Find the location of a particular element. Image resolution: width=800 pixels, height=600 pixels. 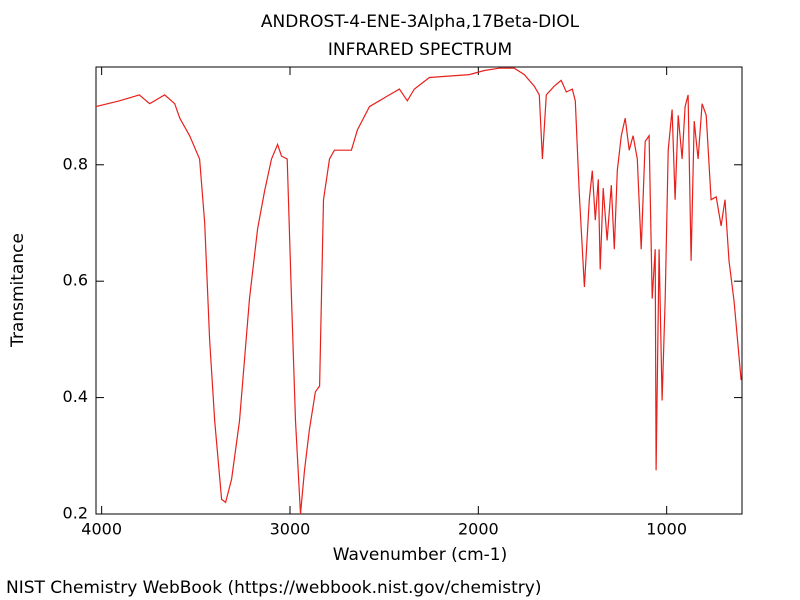

x-tick-label: 3000 is located at coordinates (290, 529).